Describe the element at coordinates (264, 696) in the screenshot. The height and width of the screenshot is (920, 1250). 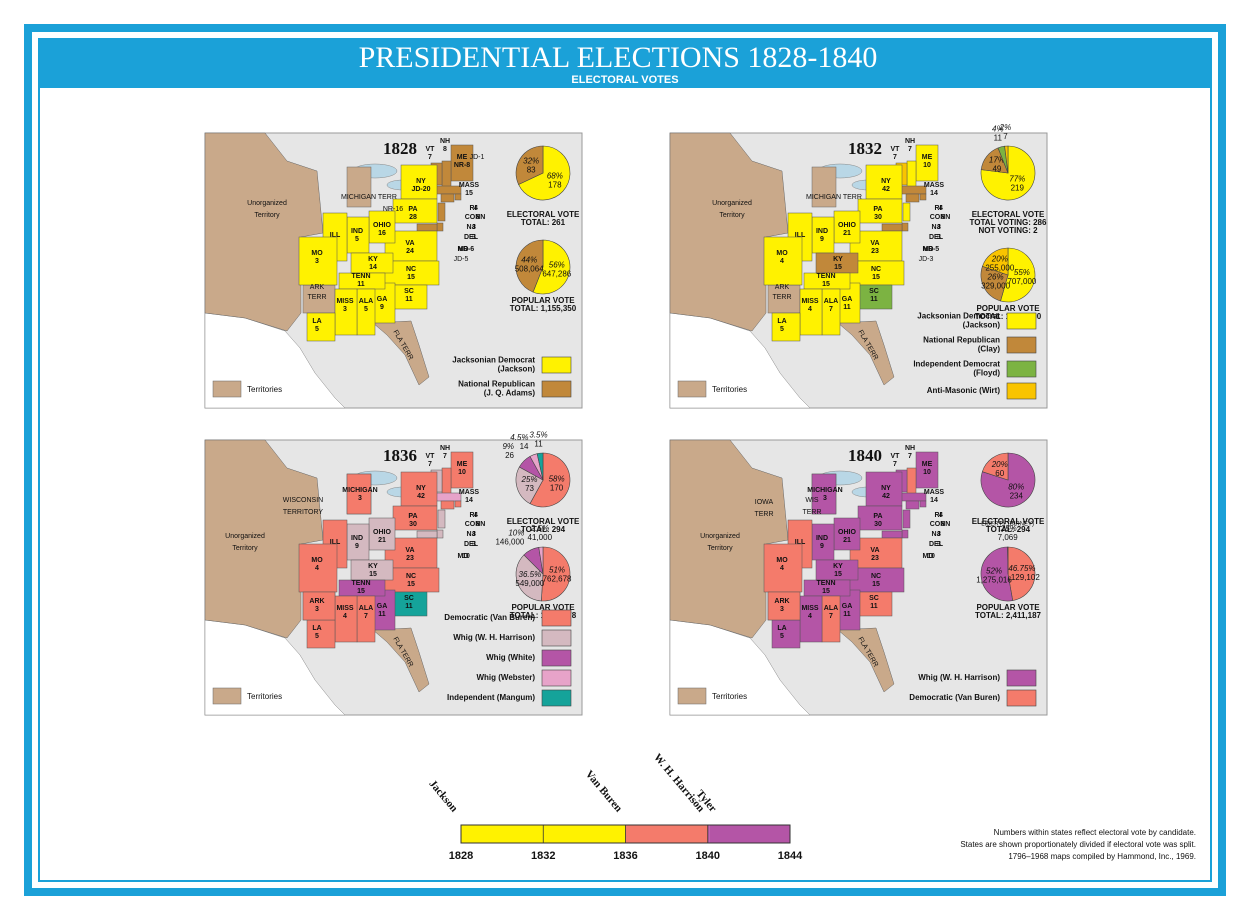
I see `territory-label: Territories` at that location.